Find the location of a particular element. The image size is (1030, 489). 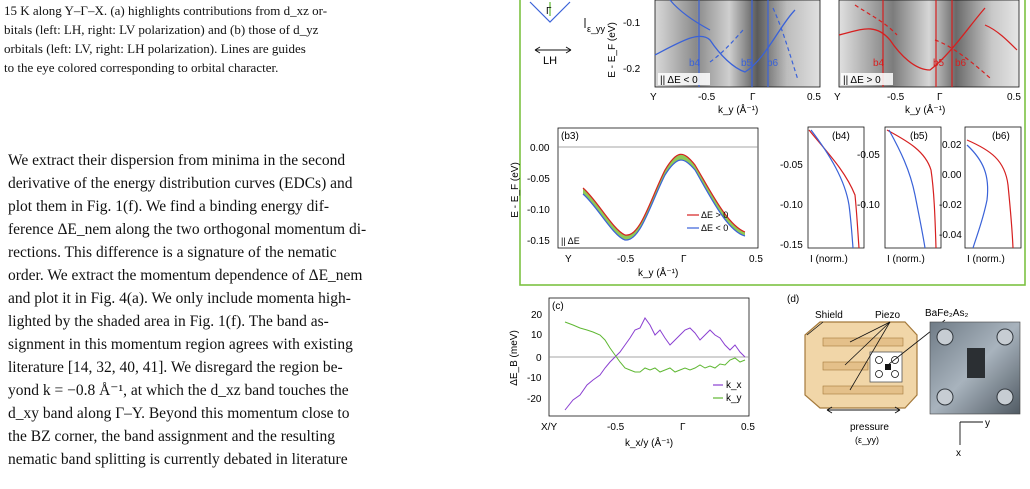

arpes-image-left is located at coordinates (737, 44).